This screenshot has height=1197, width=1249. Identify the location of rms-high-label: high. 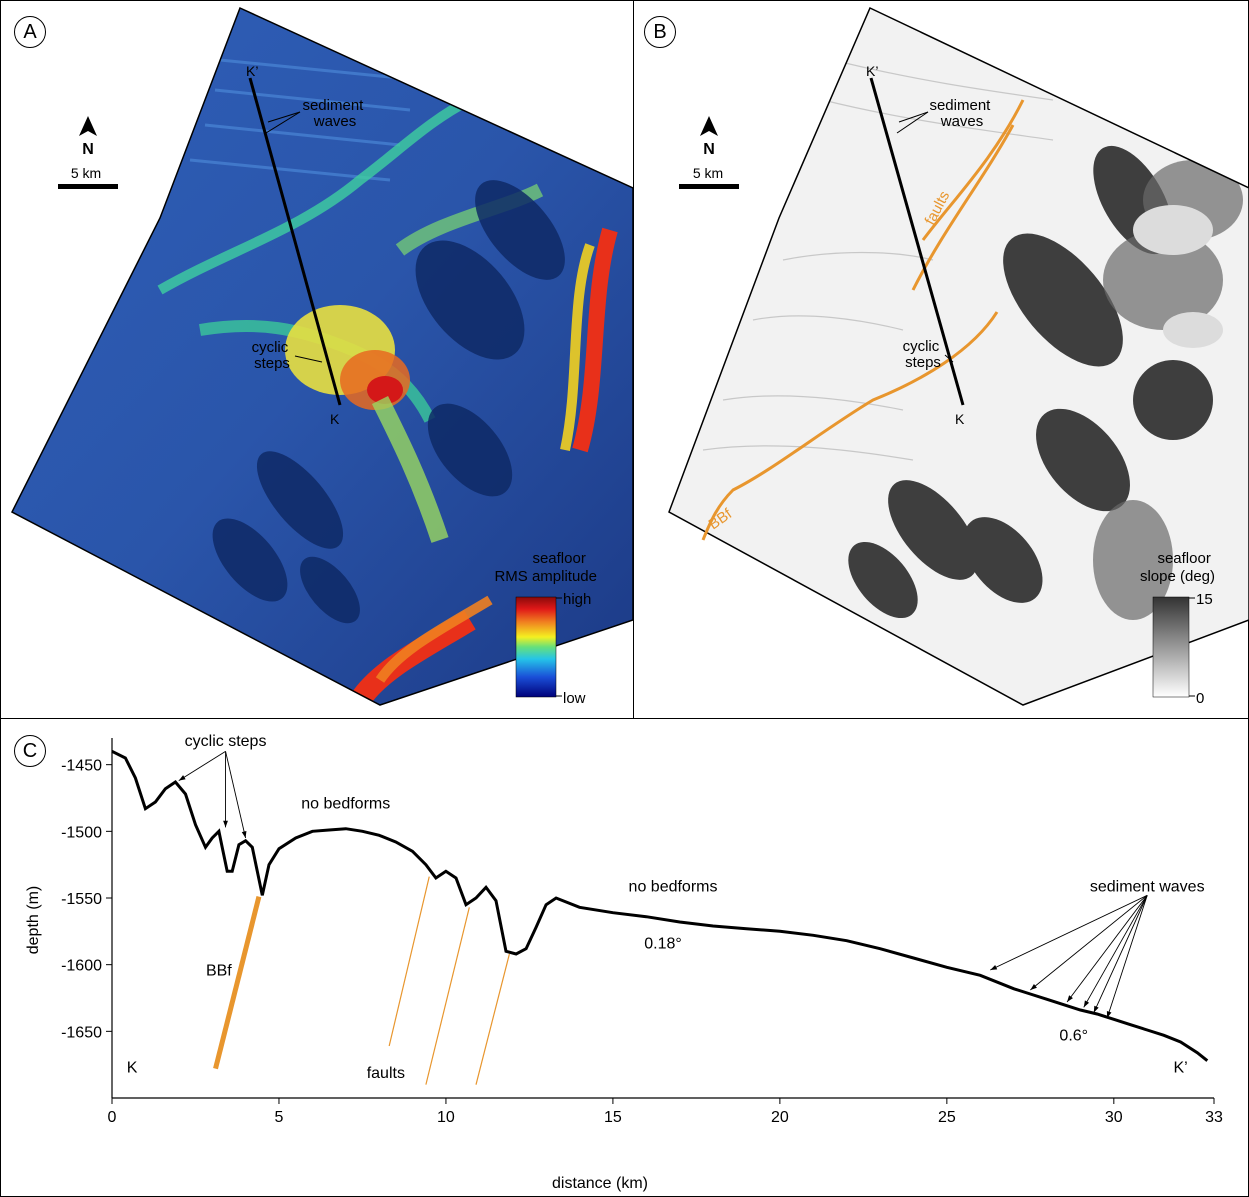
(577, 599).